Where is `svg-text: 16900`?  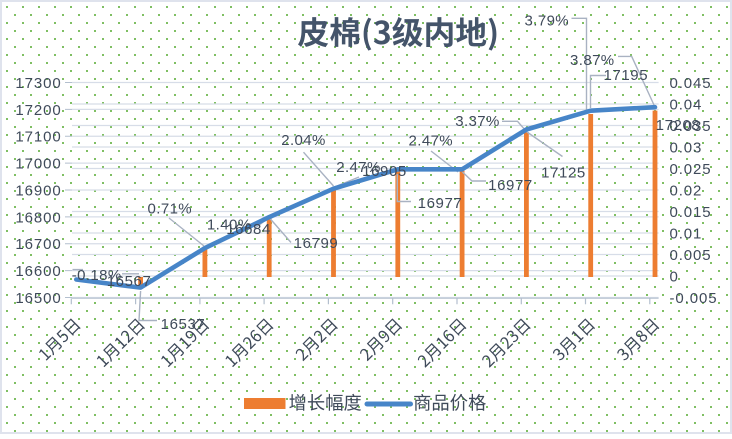 svg-text: 16900 is located at coordinates (38, 190).